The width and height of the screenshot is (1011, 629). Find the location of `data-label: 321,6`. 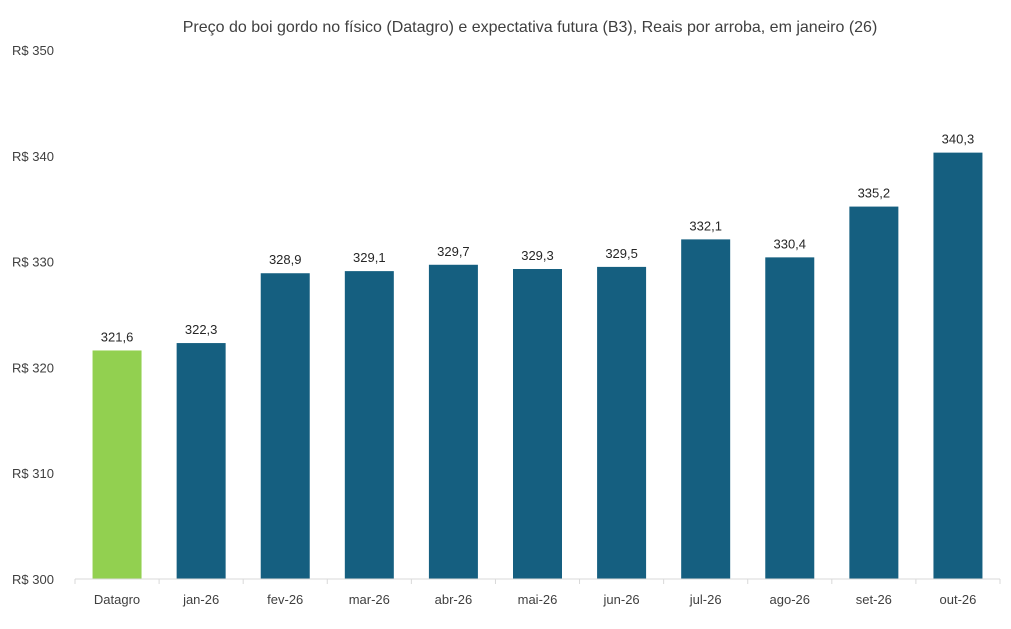

data-label: 321,6 is located at coordinates (117, 336).